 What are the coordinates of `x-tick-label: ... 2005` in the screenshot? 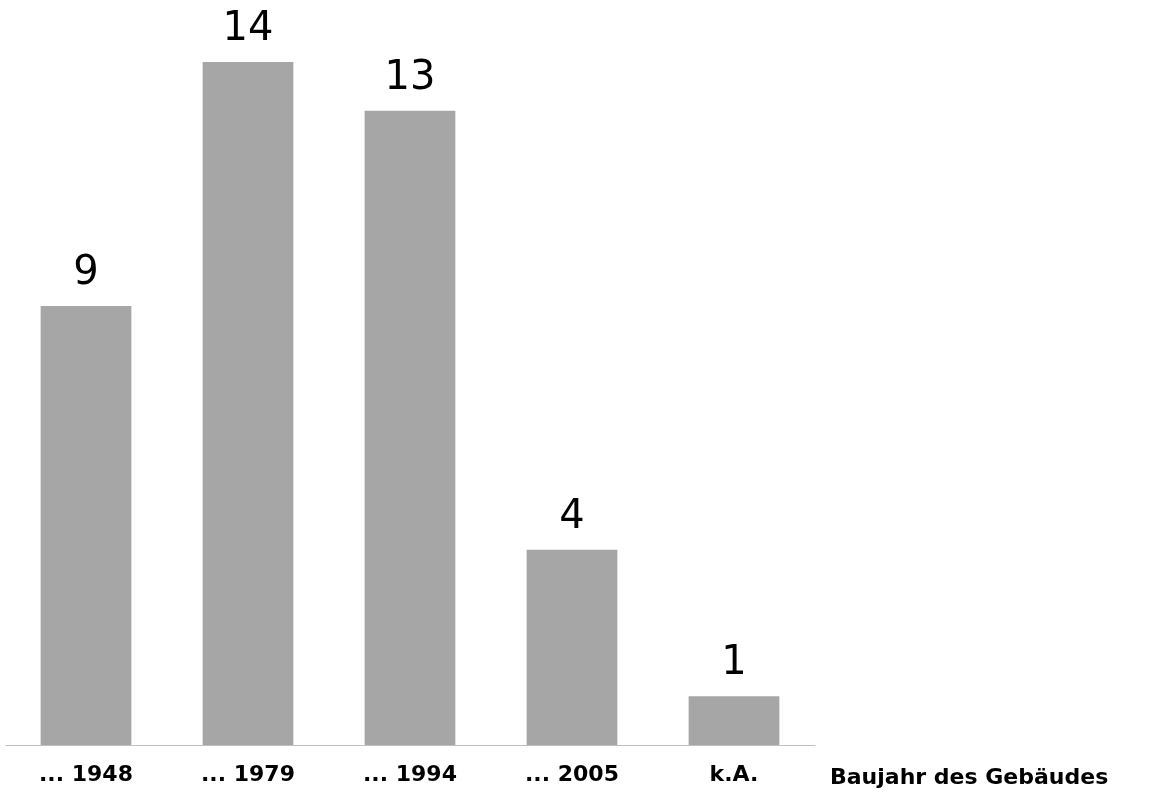 It's located at (572, 773).